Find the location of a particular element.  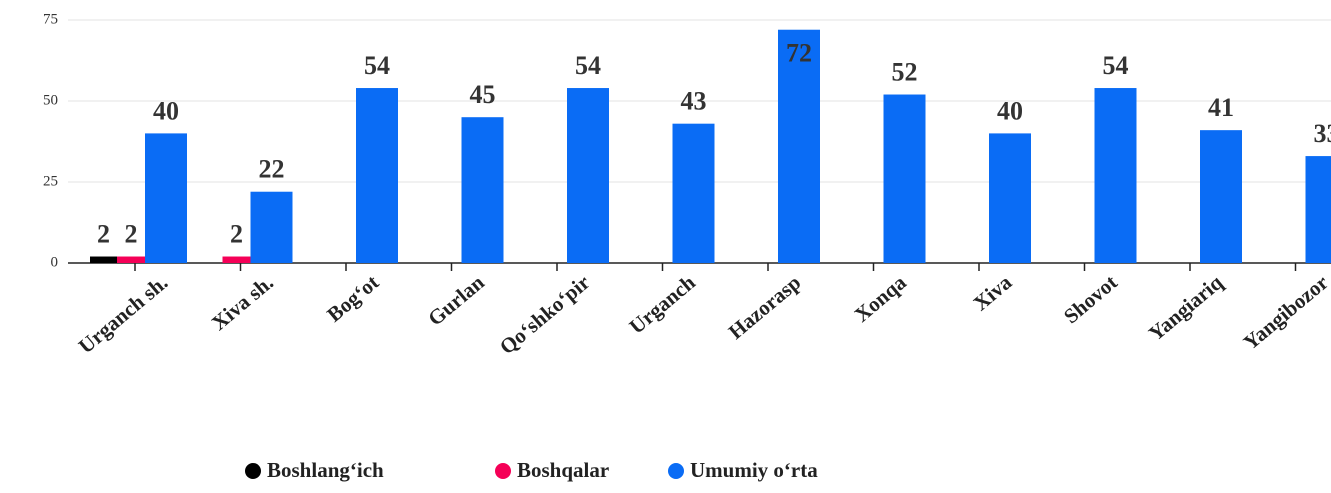

x-tick-label: Urganch sh. is located at coordinates (123, 314).